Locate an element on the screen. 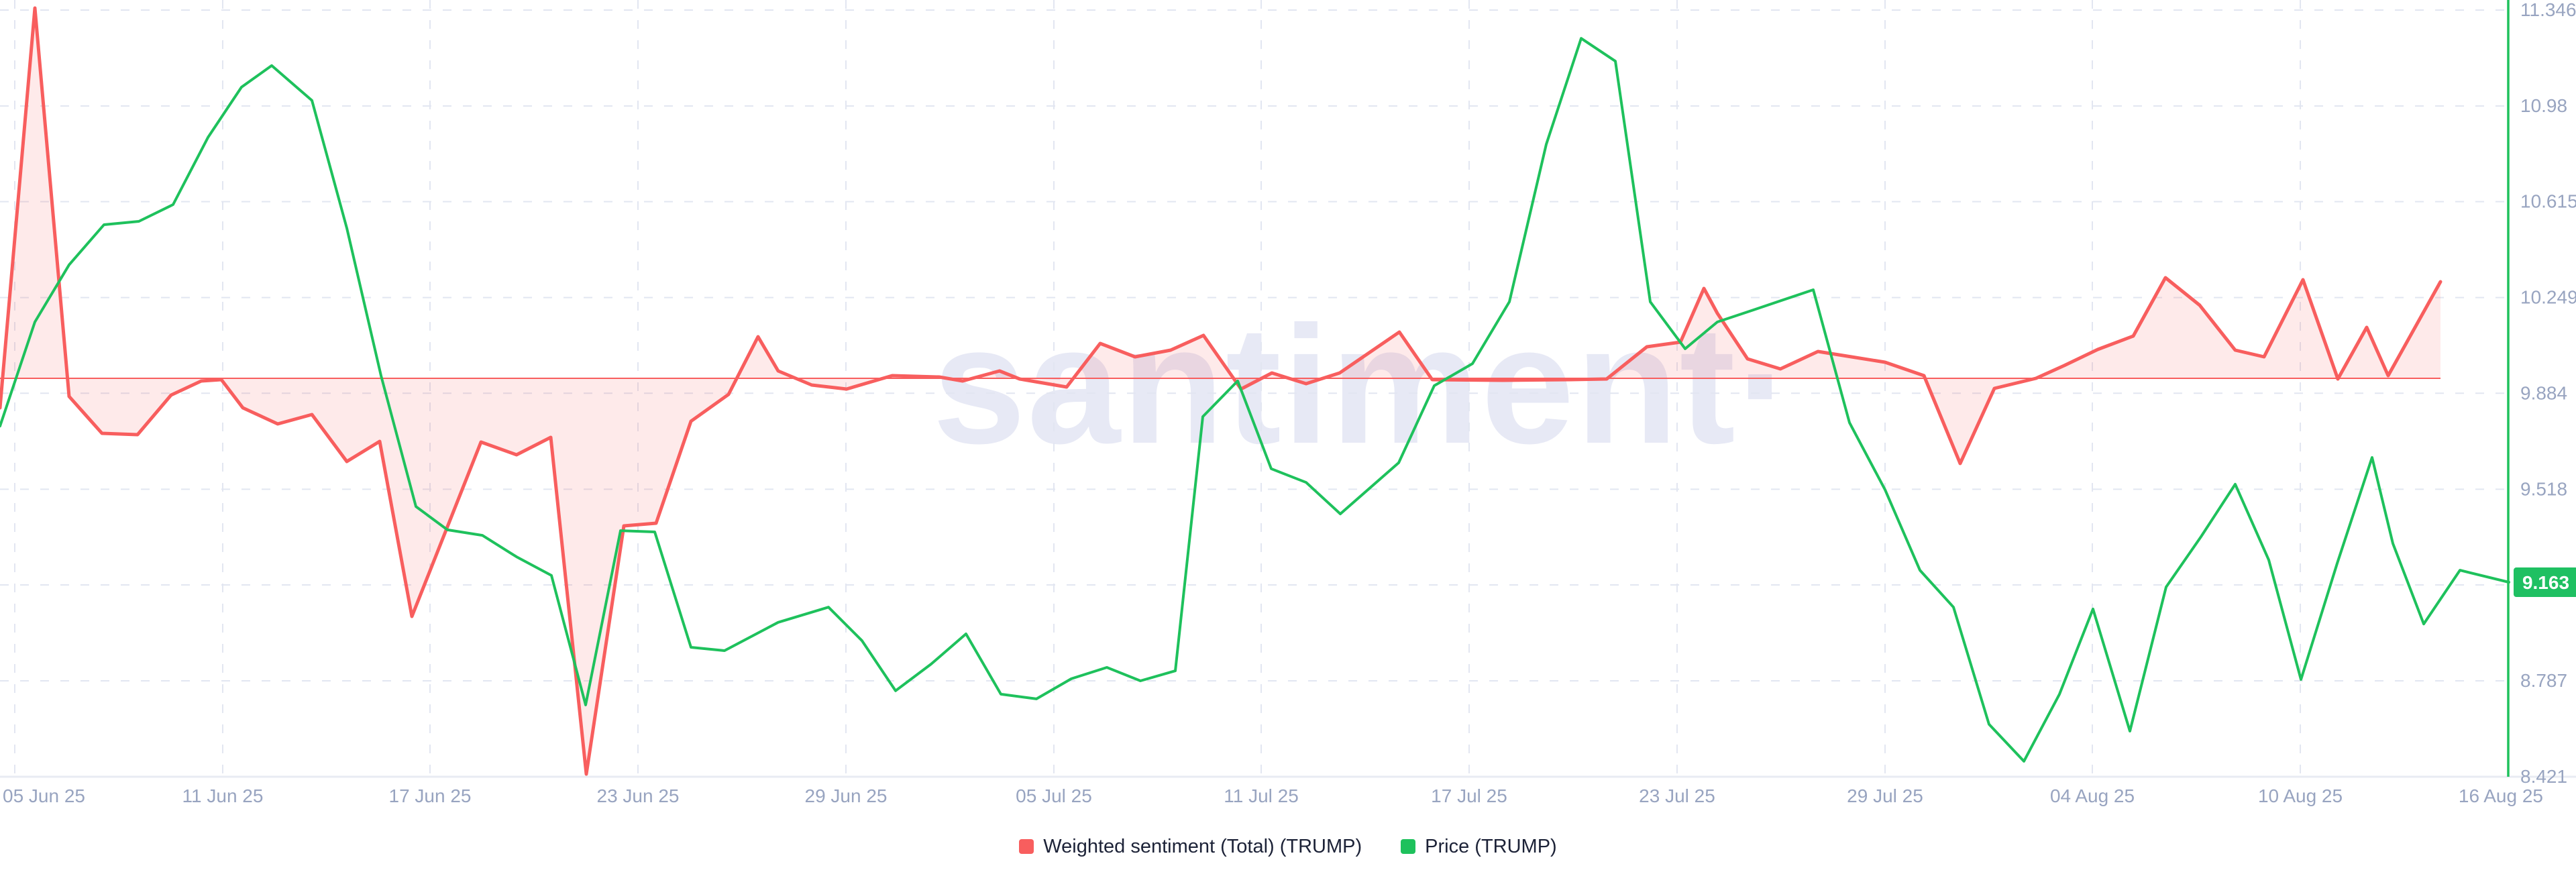  legend-label-price: Price (TRUMP) is located at coordinates (1491, 846).